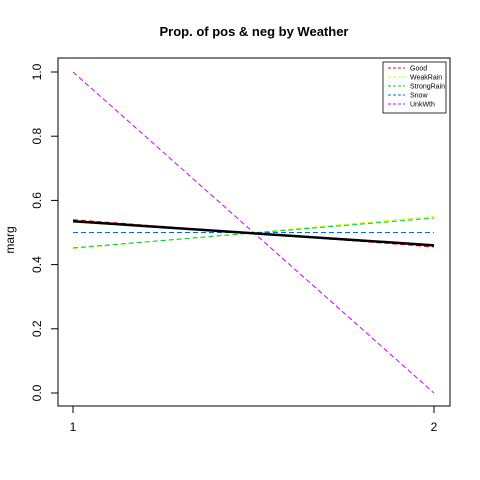 The image size is (480, 480). What do you see at coordinates (422, 105) in the screenshot?
I see `legend-label: UnkWth` at bounding box center [422, 105].